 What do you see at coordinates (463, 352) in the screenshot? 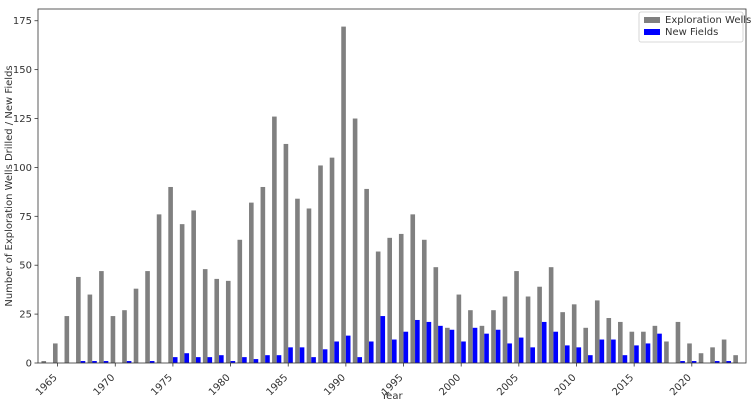
I see `new-fields-bar-2000` at bounding box center [463, 352].